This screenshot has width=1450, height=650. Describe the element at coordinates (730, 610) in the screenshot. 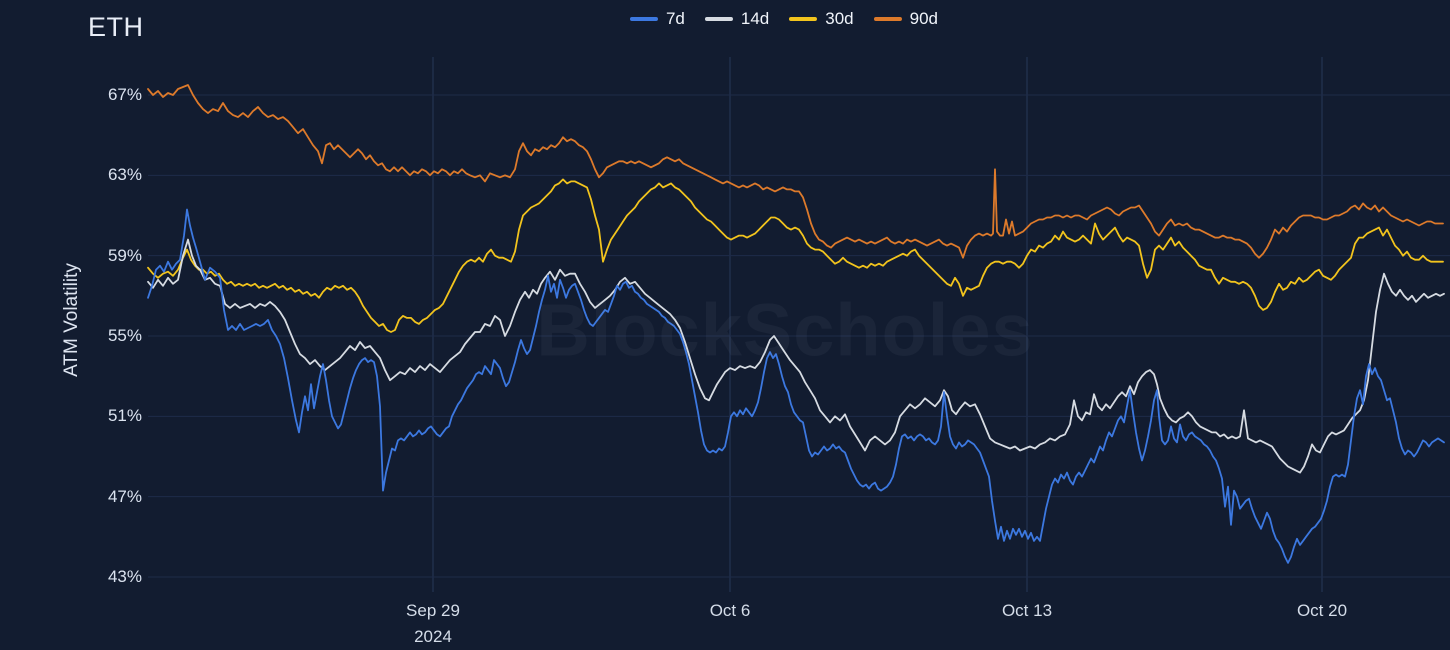

I see `x-tick-label: Oct 6` at that location.